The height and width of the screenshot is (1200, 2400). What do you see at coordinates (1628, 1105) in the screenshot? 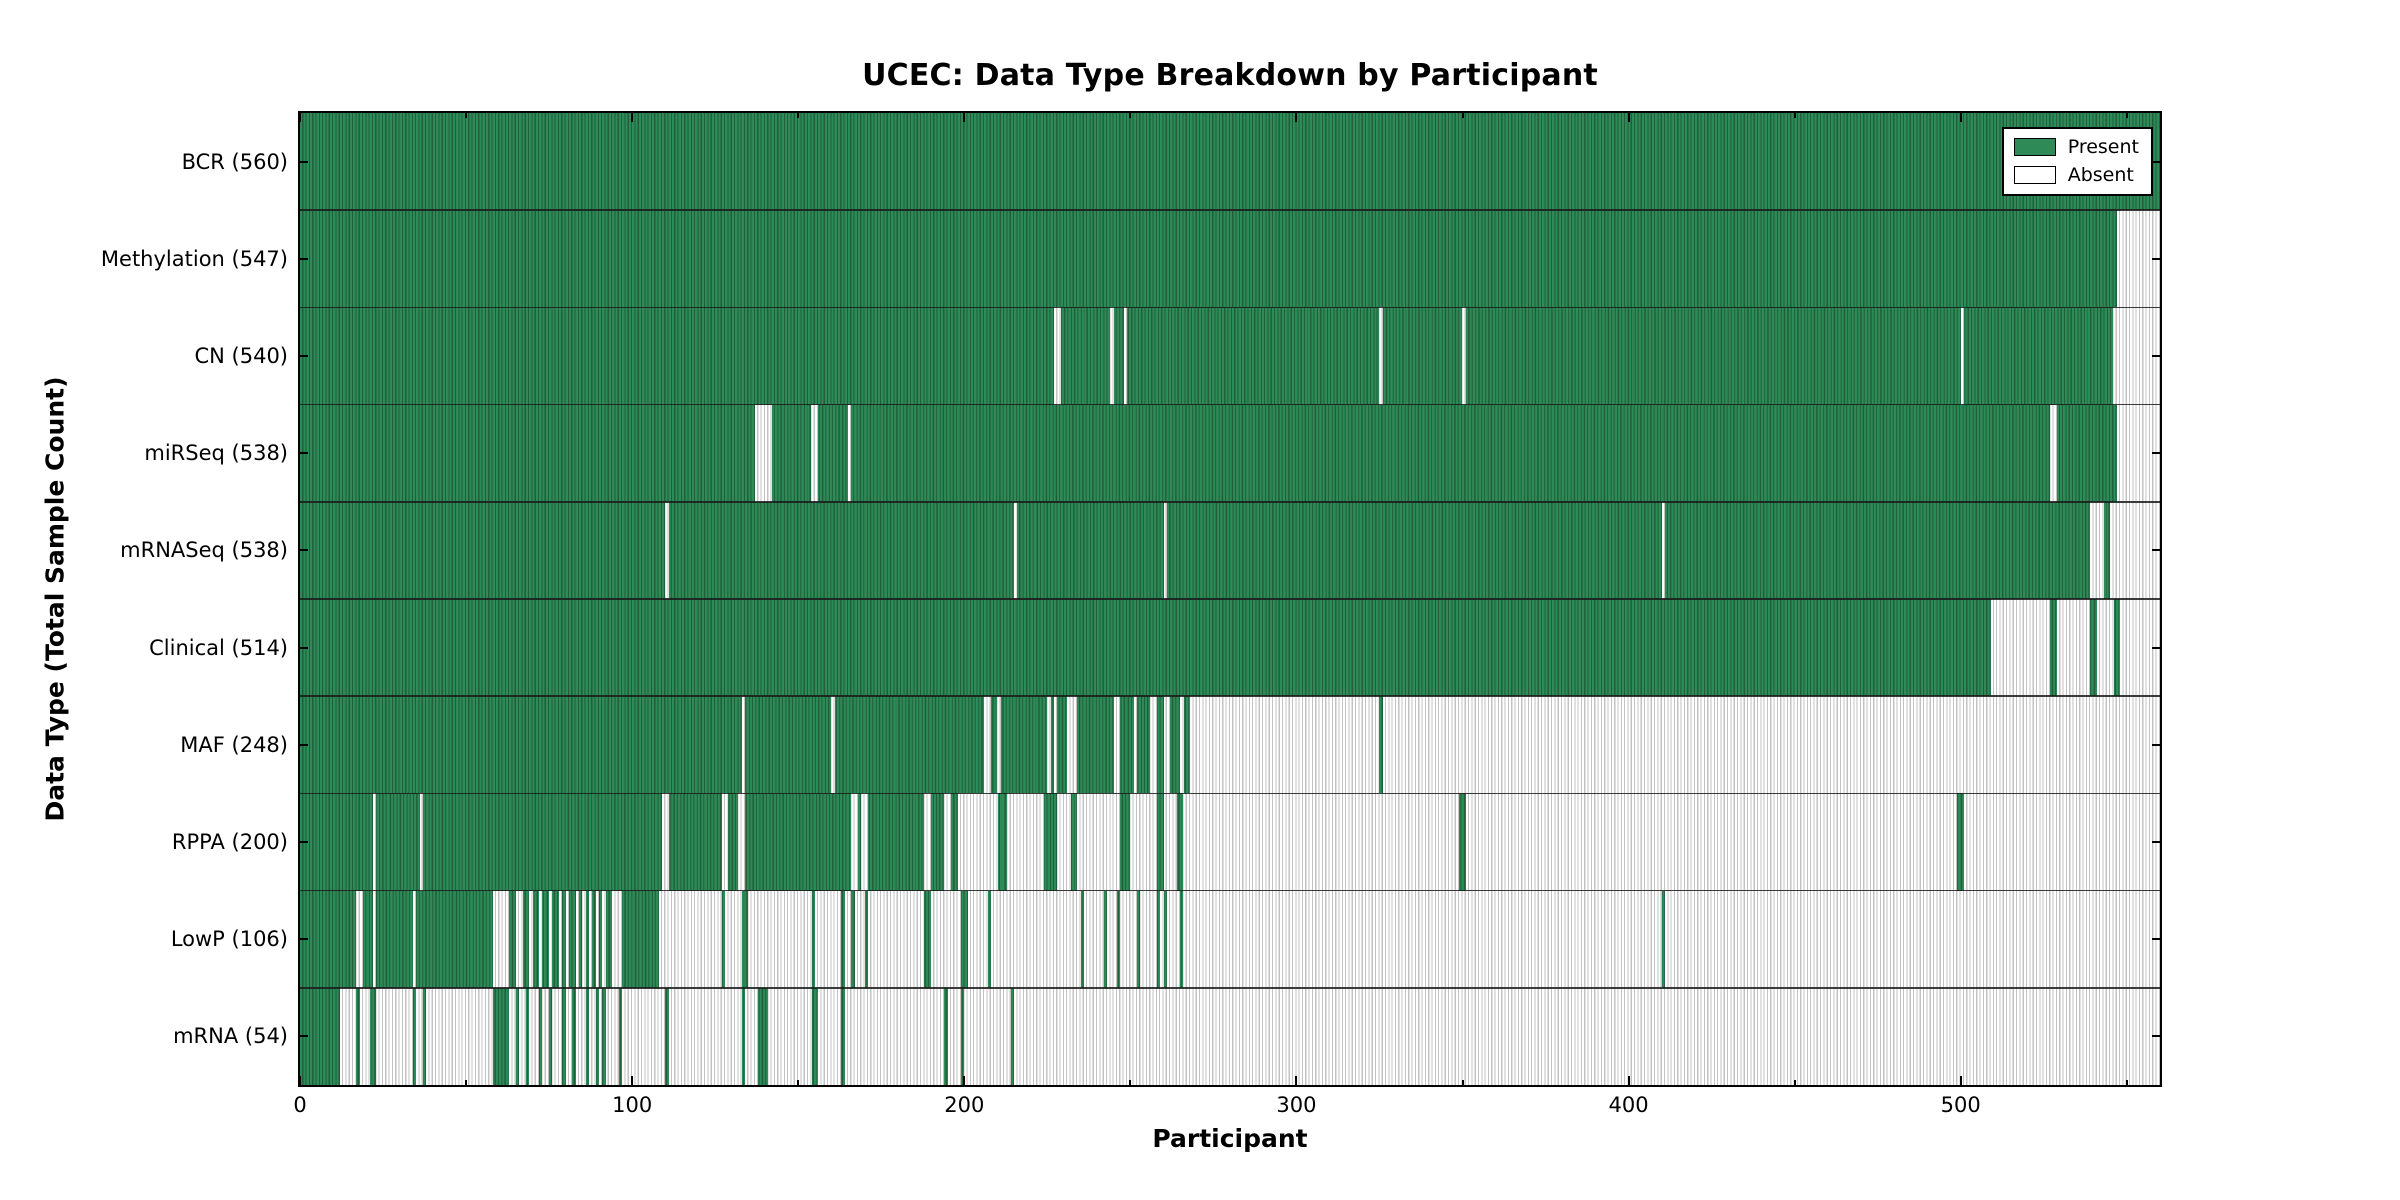
I see `x-tick-label-400: 400` at bounding box center [1628, 1105].